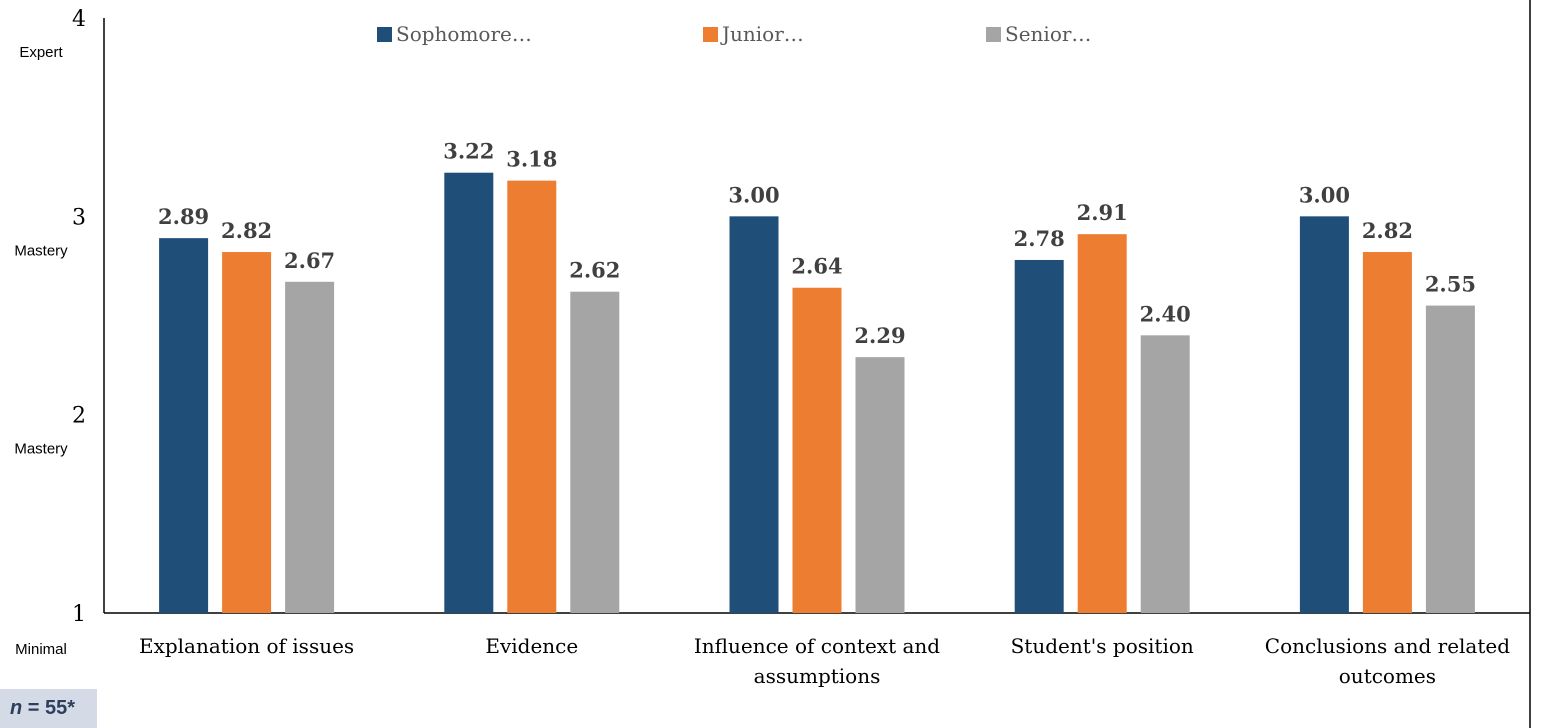 The width and height of the screenshot is (1541, 728). Describe the element at coordinates (41, 649) in the screenshot. I see `y-tick-descriptor: Minimal` at that location.